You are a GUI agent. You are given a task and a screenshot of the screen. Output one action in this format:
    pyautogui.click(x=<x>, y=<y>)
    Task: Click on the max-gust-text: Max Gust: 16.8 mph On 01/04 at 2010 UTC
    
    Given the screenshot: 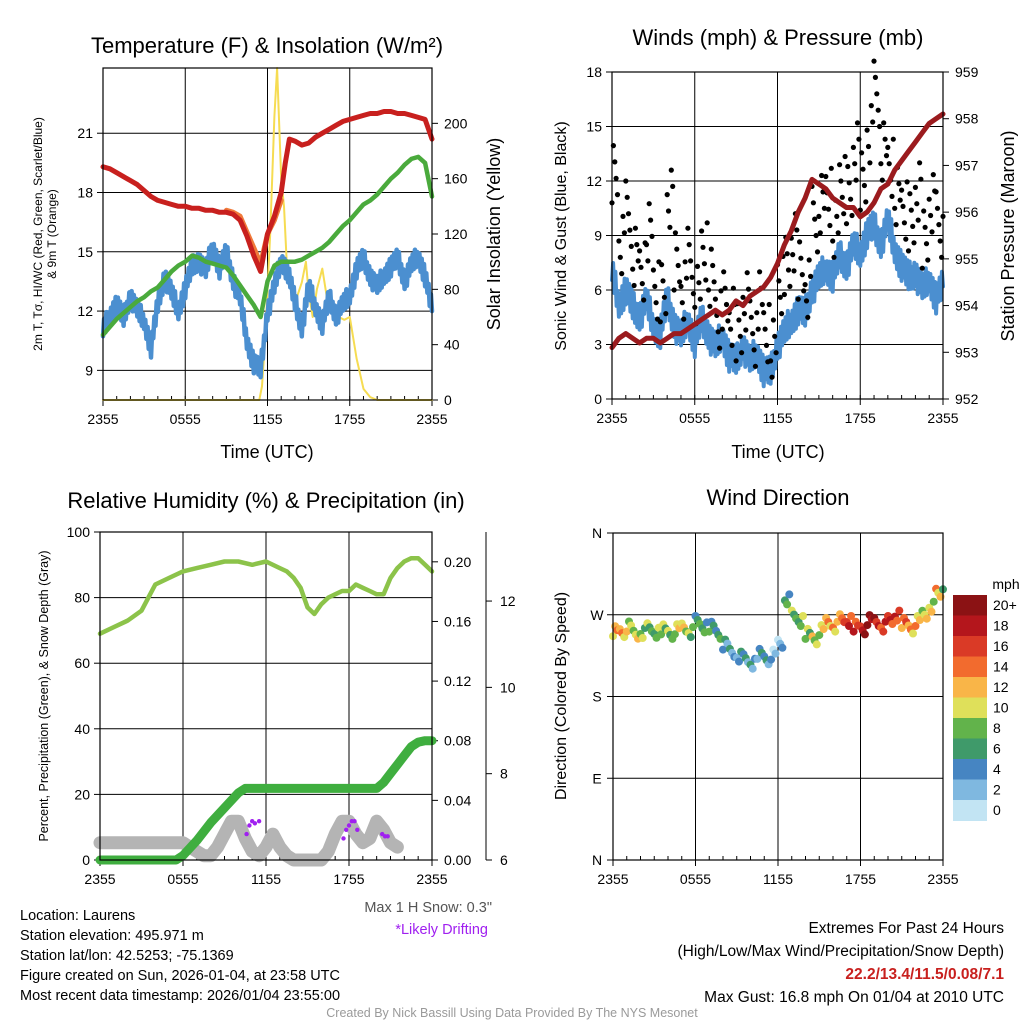 What is the action you would take?
    pyautogui.click(x=854, y=997)
    